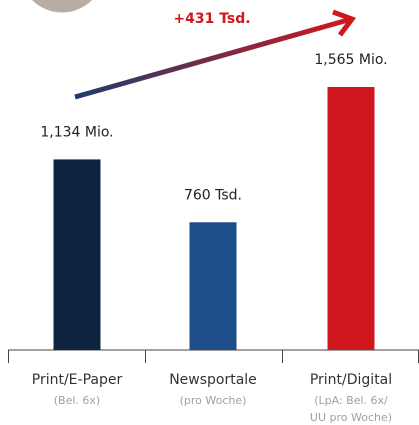 The height and width of the screenshot is (425, 419). I want to click on category-sublabel: (Bel. 6x), so click(77, 400).